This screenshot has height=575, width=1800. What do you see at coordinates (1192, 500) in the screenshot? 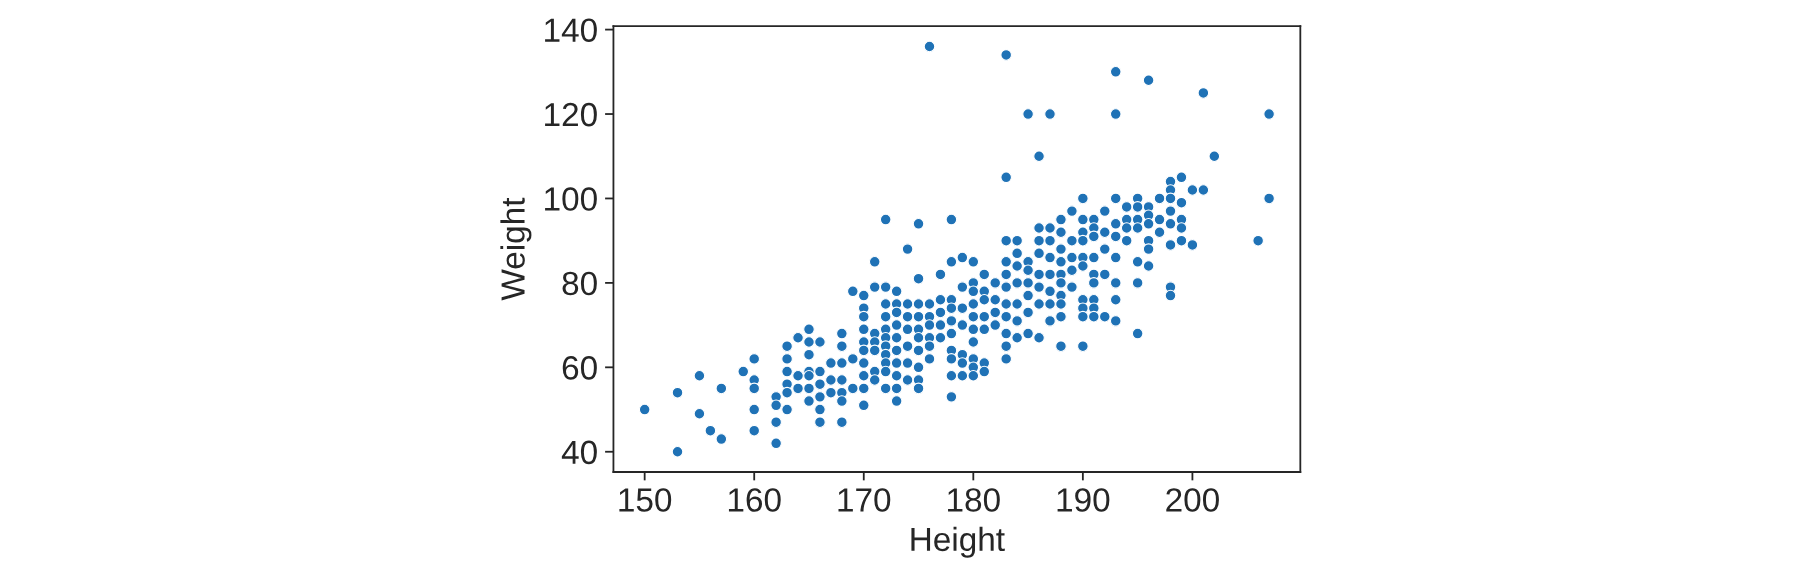
I see `x-tick-label: 200` at bounding box center [1192, 500].